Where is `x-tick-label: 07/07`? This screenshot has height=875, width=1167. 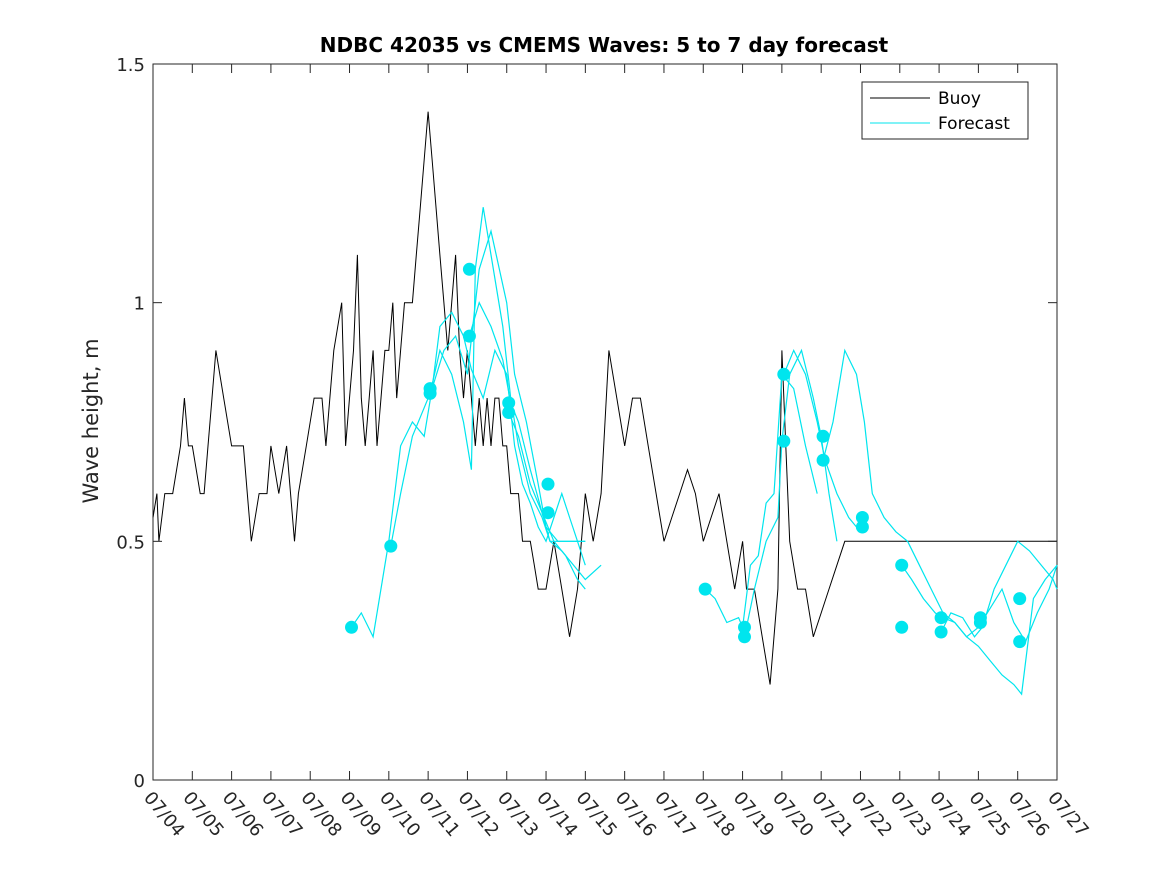 x-tick-label: 07/07 is located at coordinates (281, 814).